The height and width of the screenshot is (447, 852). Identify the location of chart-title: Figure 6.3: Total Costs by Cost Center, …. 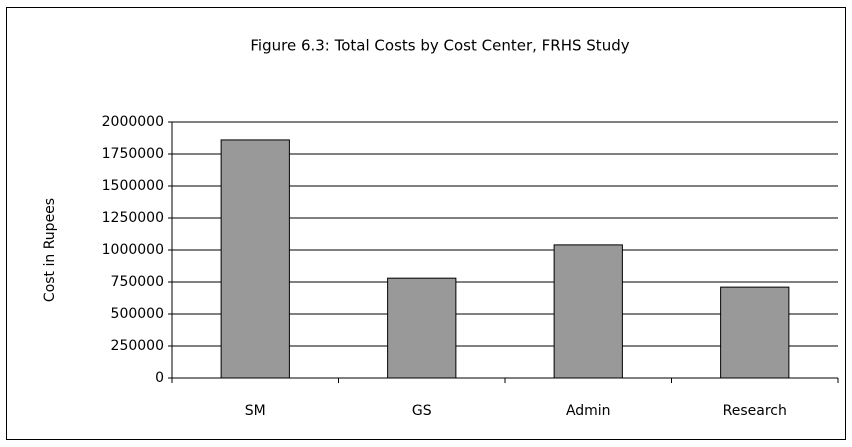
(439, 46).